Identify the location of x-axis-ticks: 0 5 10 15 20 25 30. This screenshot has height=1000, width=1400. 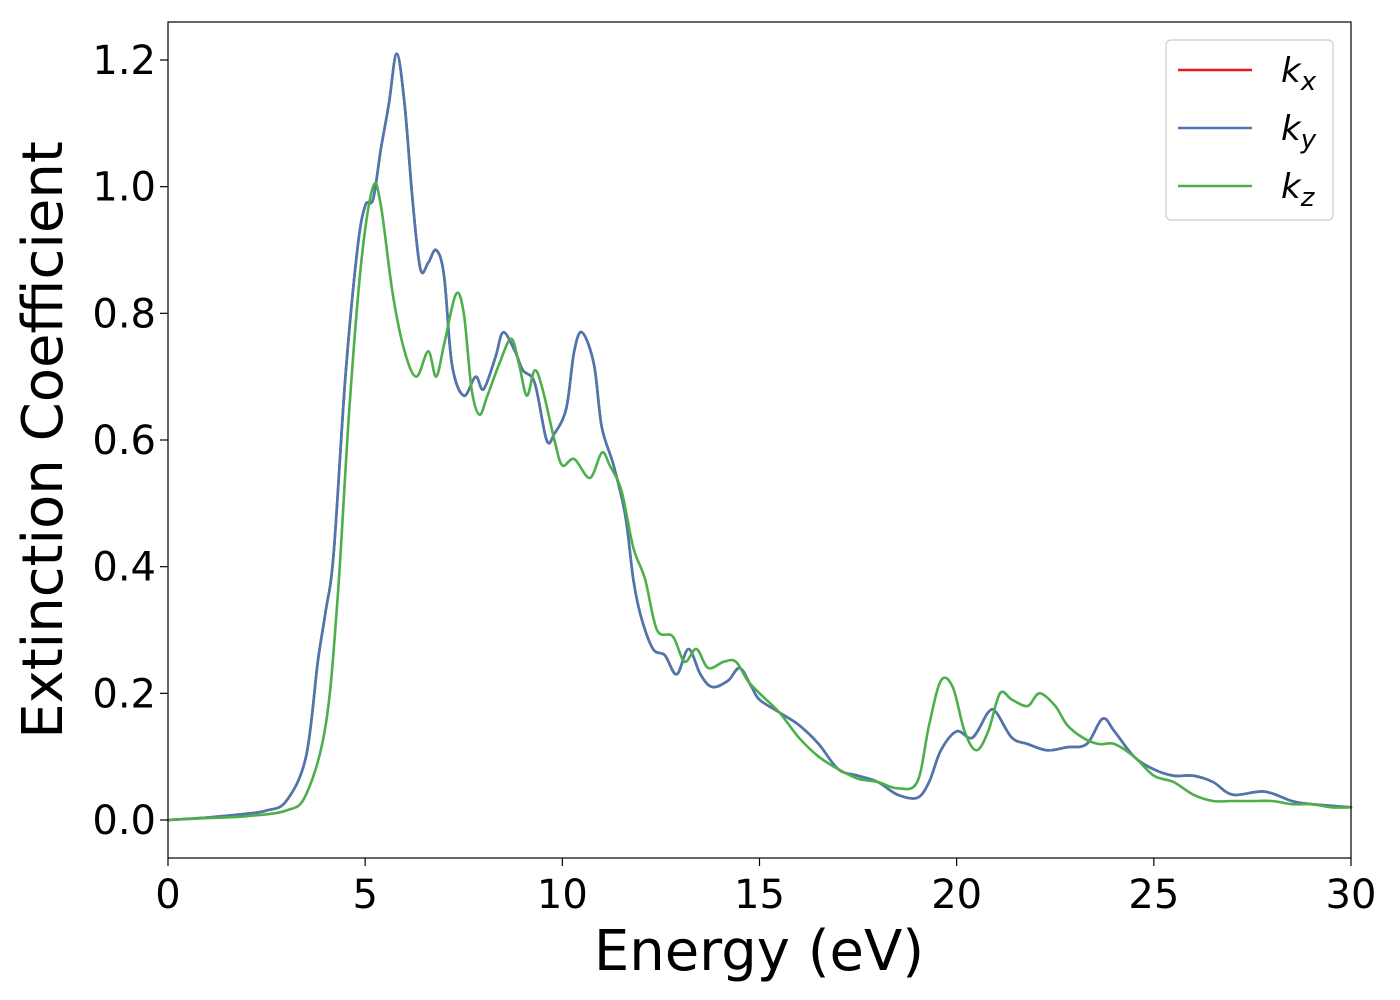
(765, 888).